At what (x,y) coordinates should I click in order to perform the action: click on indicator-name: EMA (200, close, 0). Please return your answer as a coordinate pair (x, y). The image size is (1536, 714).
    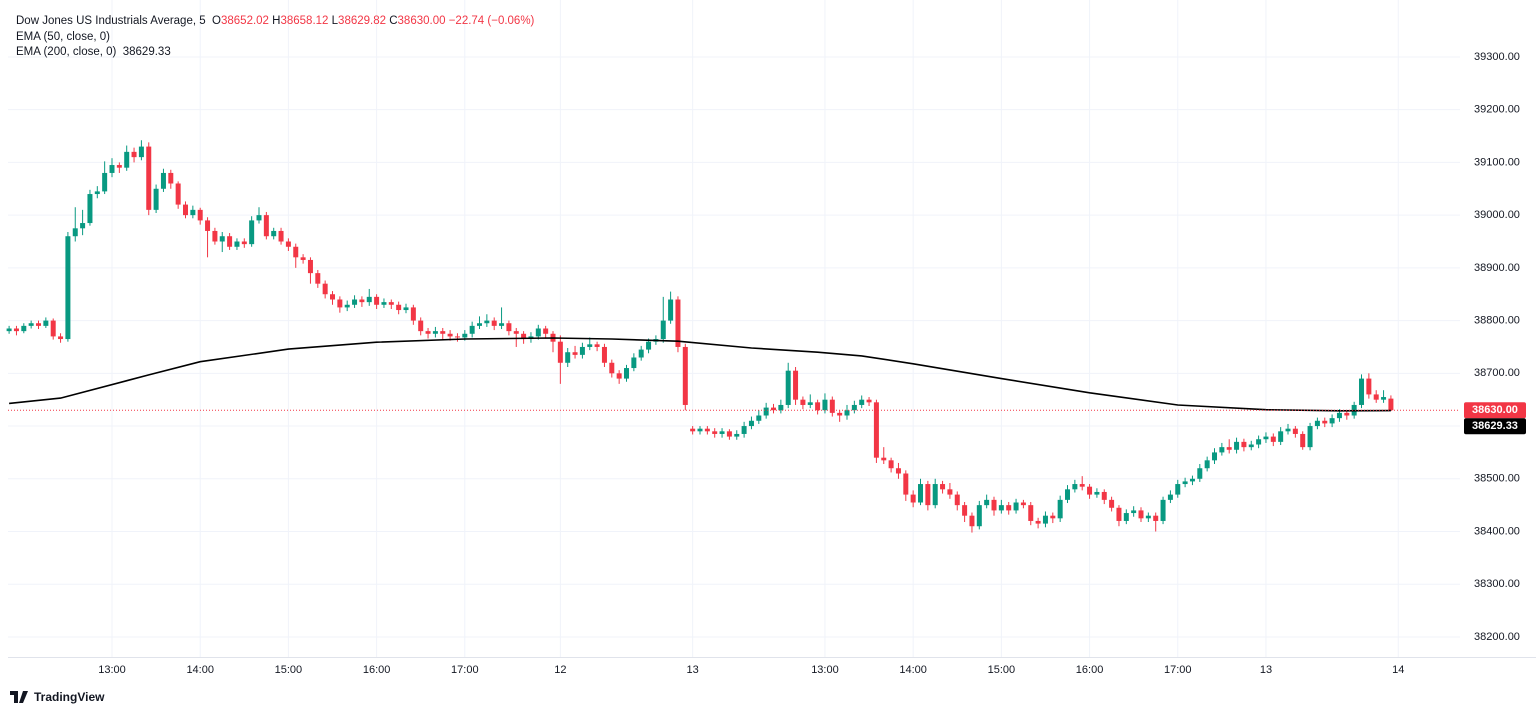
    Looking at the image, I should click on (66, 52).